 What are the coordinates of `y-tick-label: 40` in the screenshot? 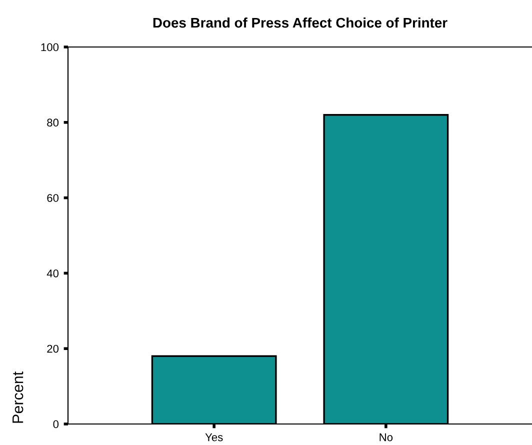 It's located at (52, 273).